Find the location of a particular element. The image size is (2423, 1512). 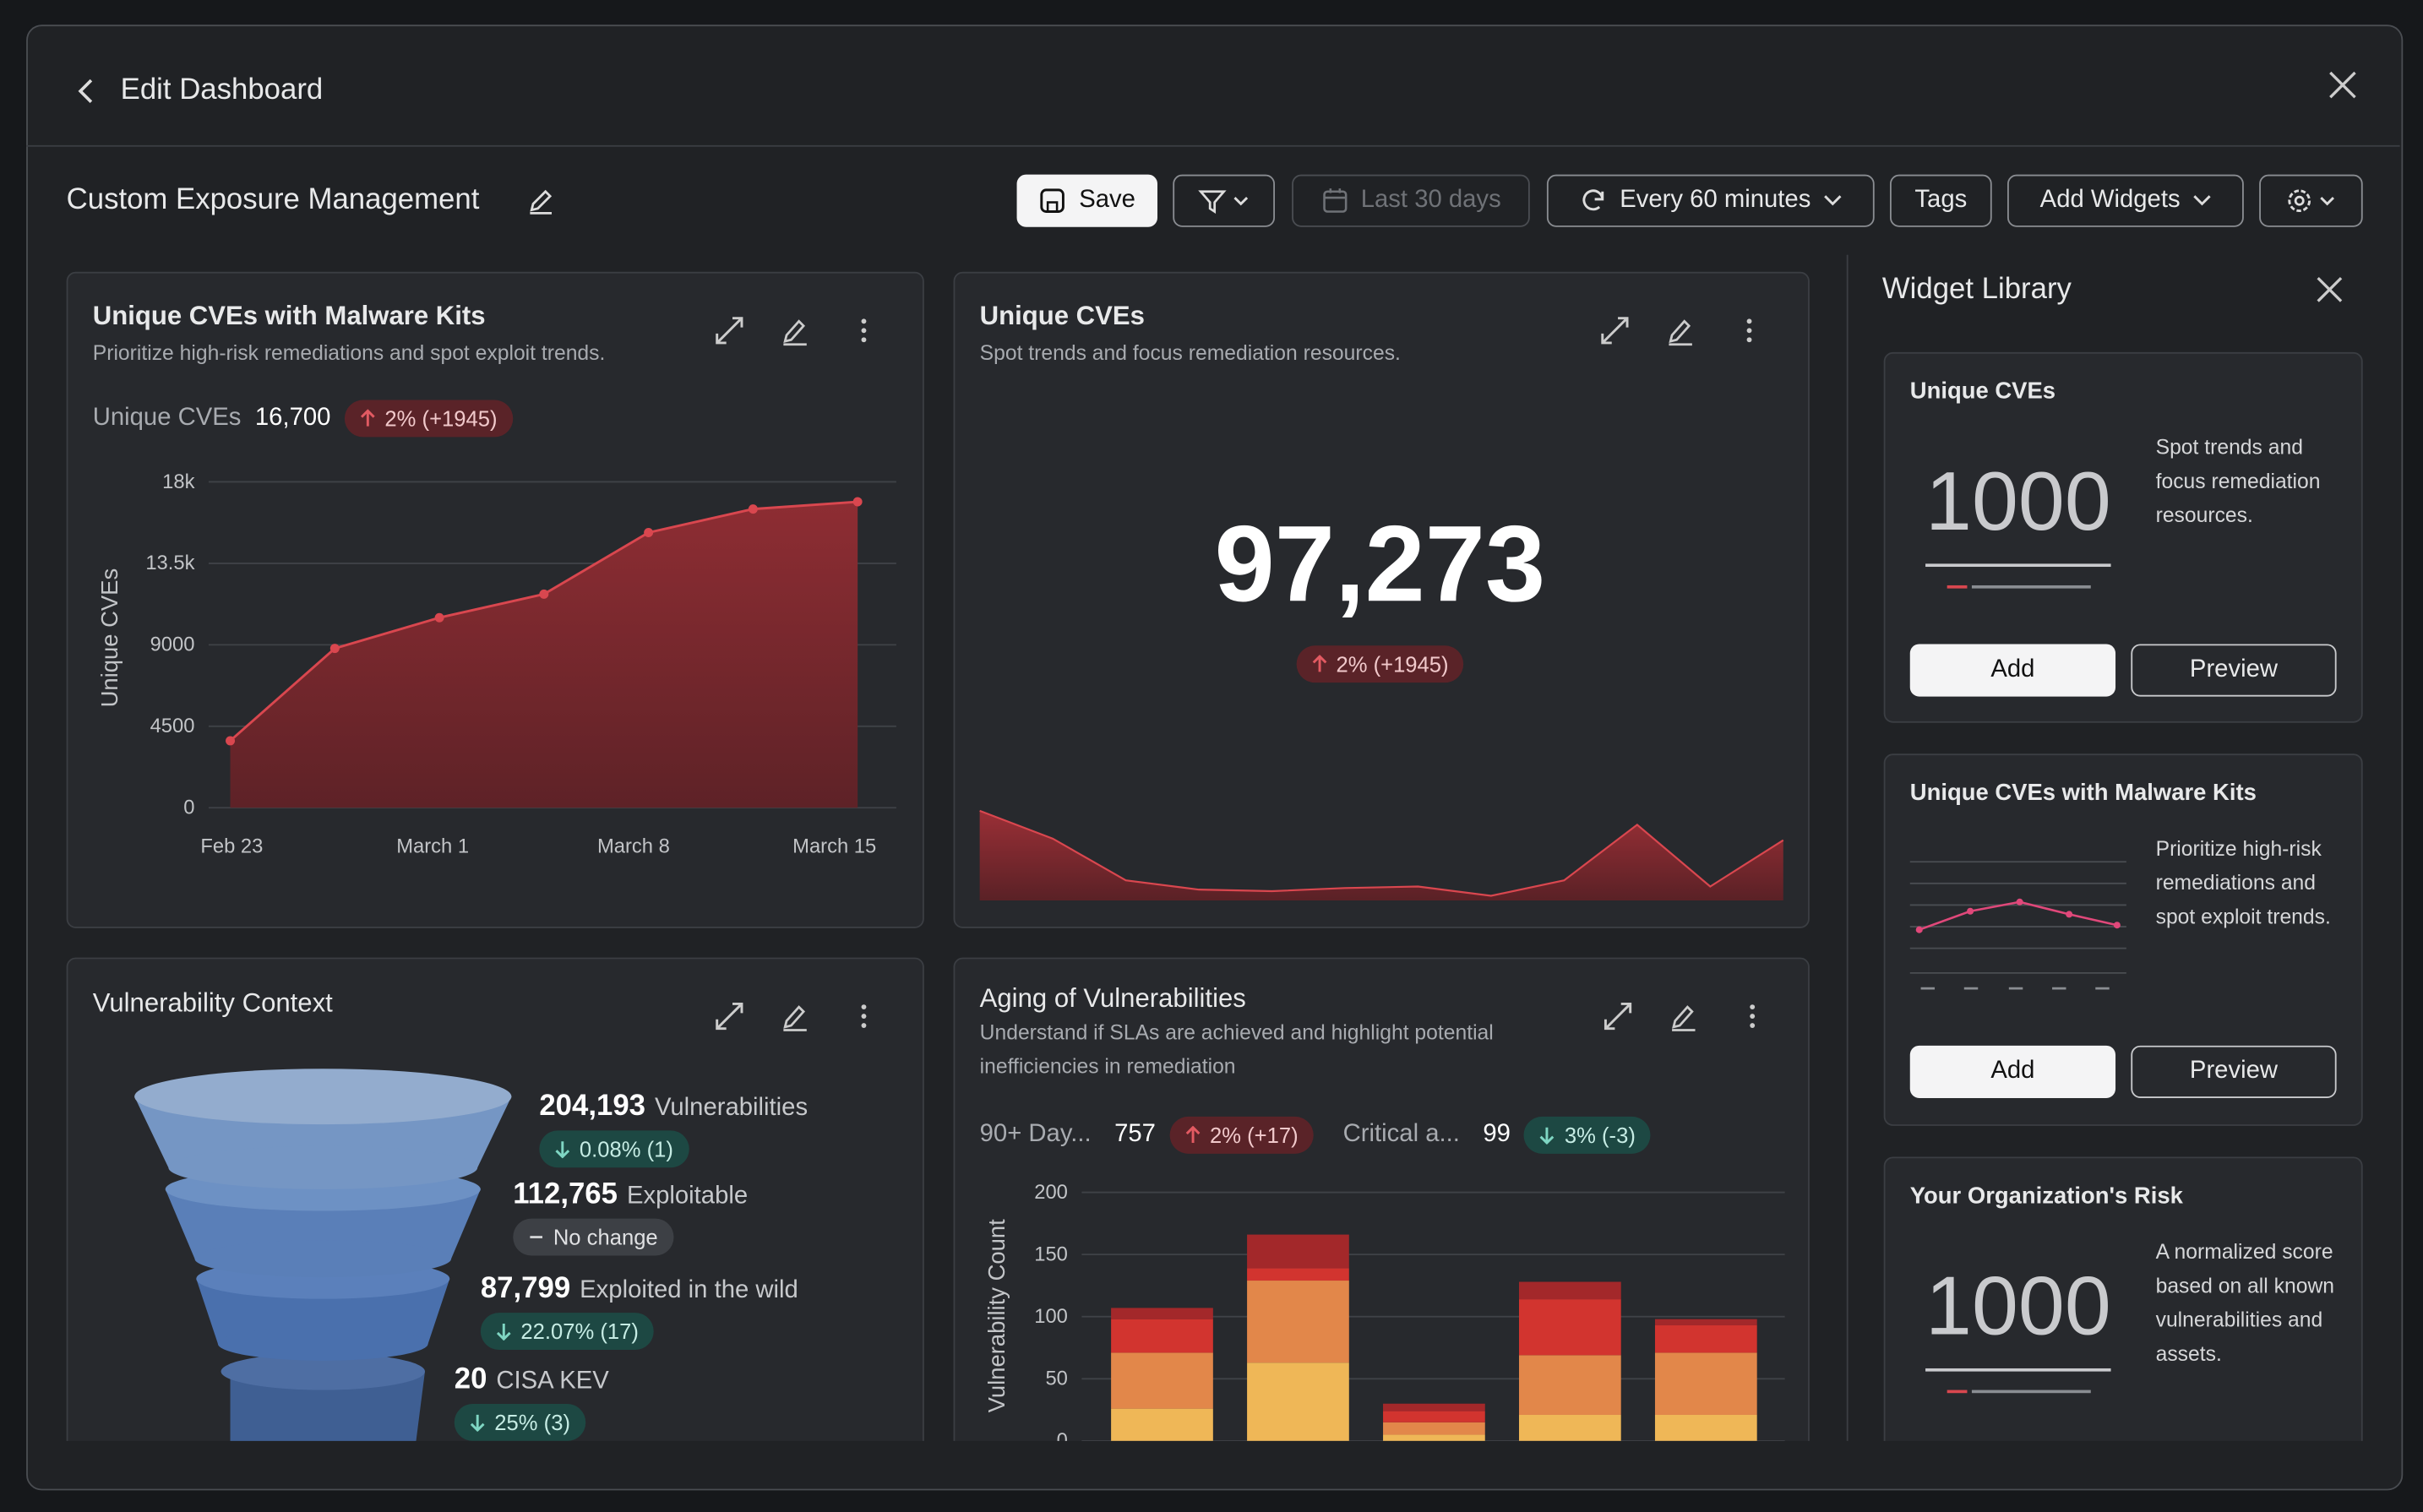

widget-title: Unique CVEs is located at coordinates (1062, 316).